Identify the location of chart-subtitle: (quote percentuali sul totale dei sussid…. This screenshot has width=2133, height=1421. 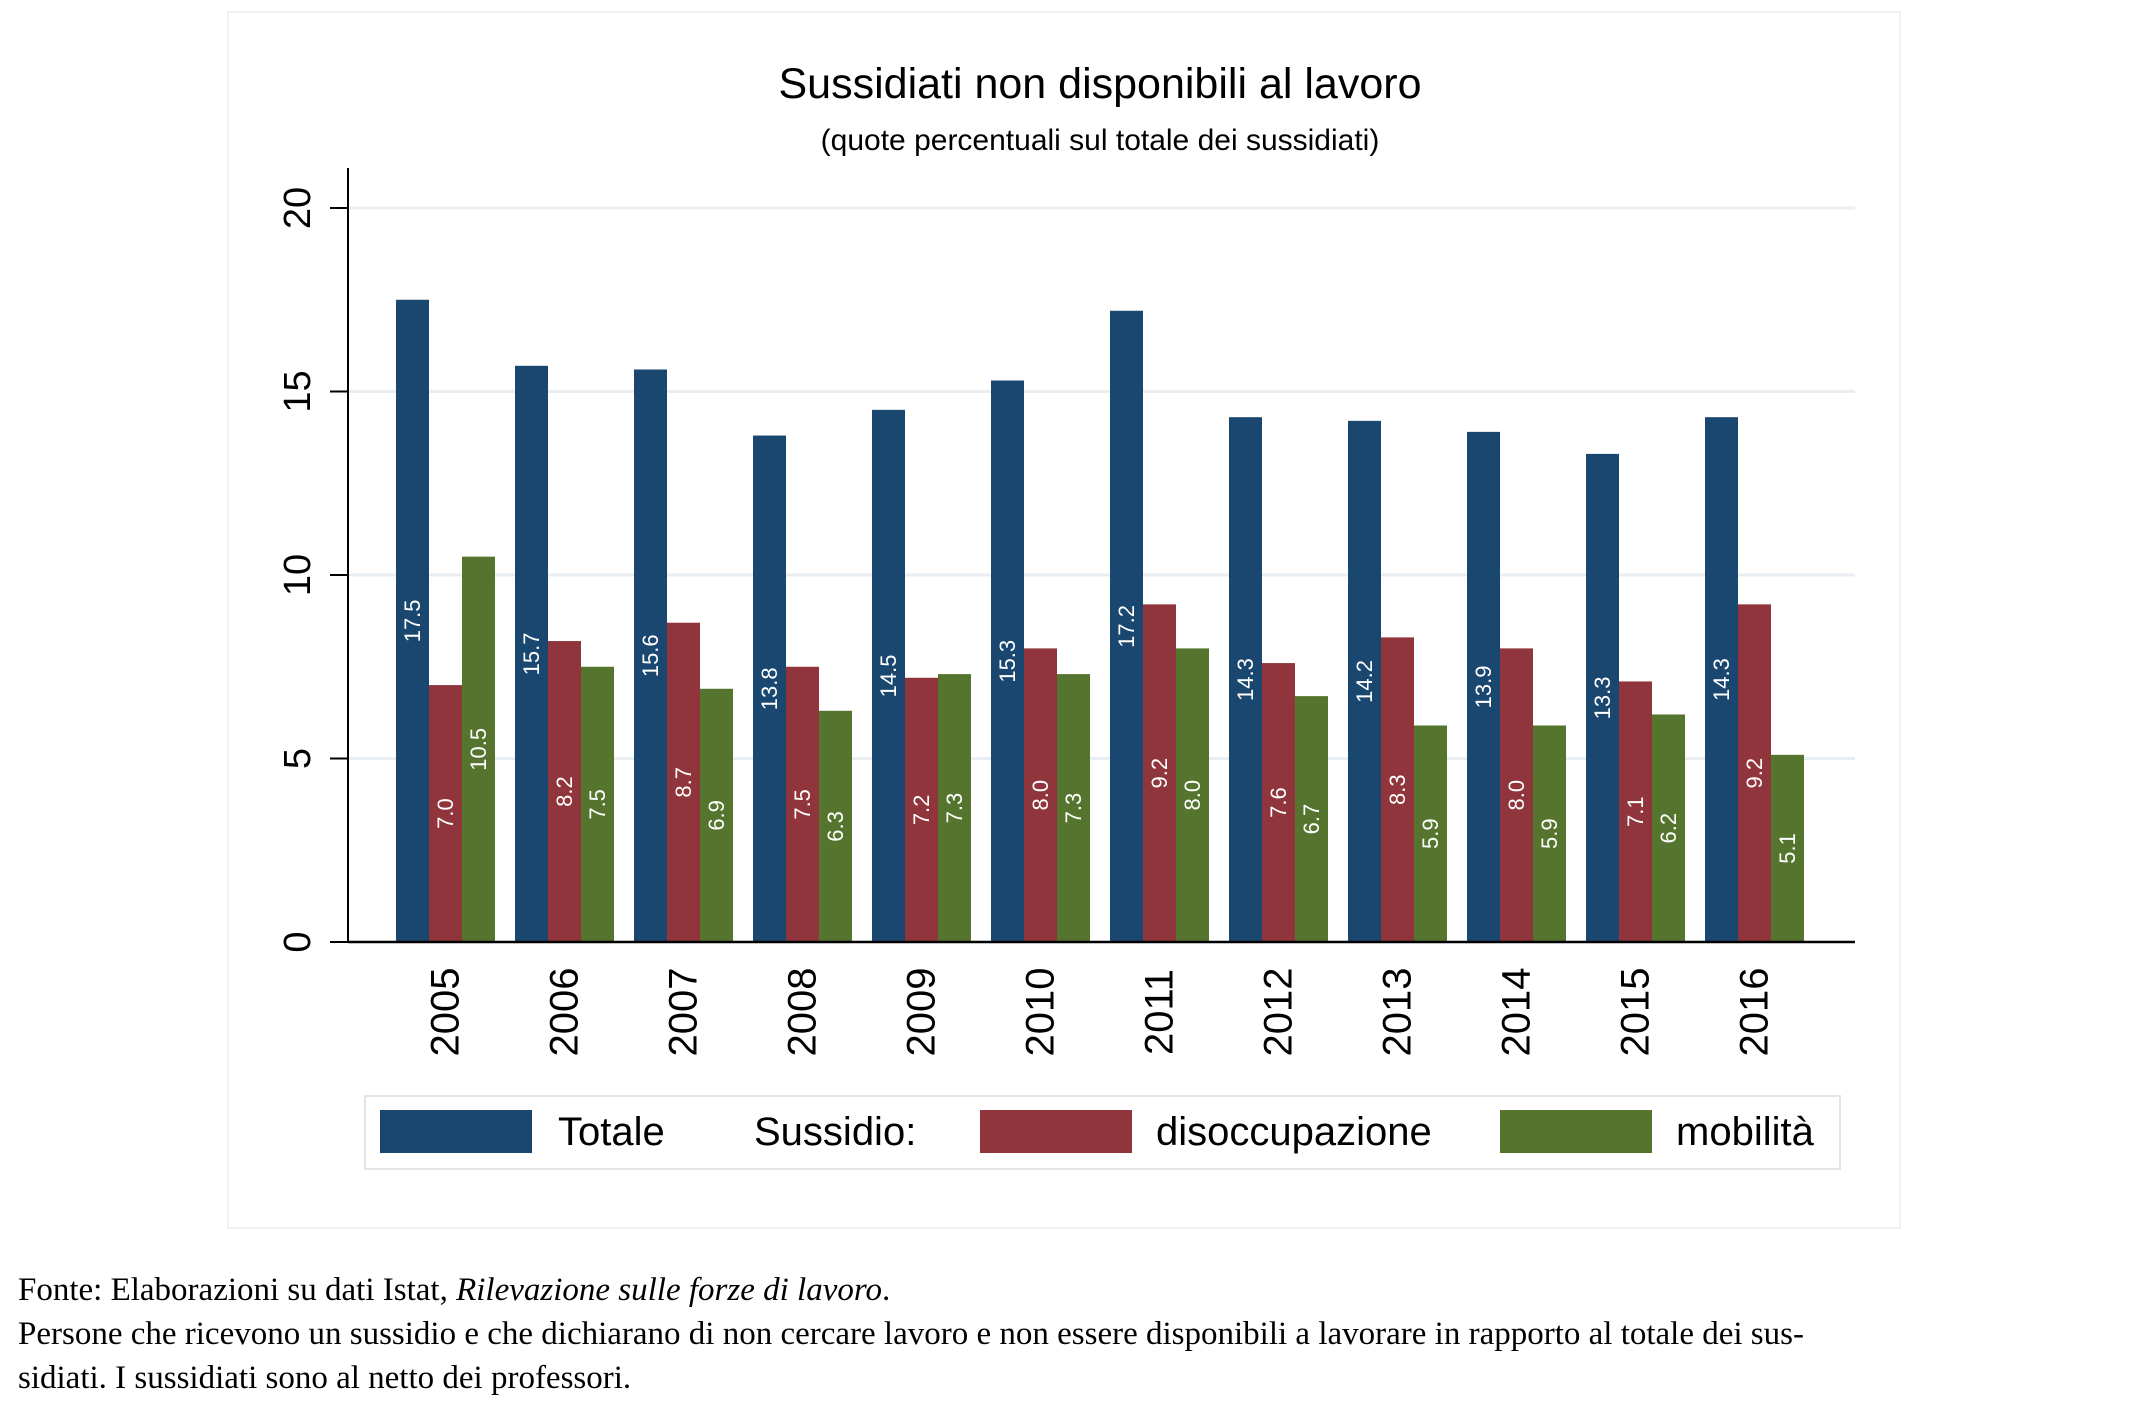
(1100, 140).